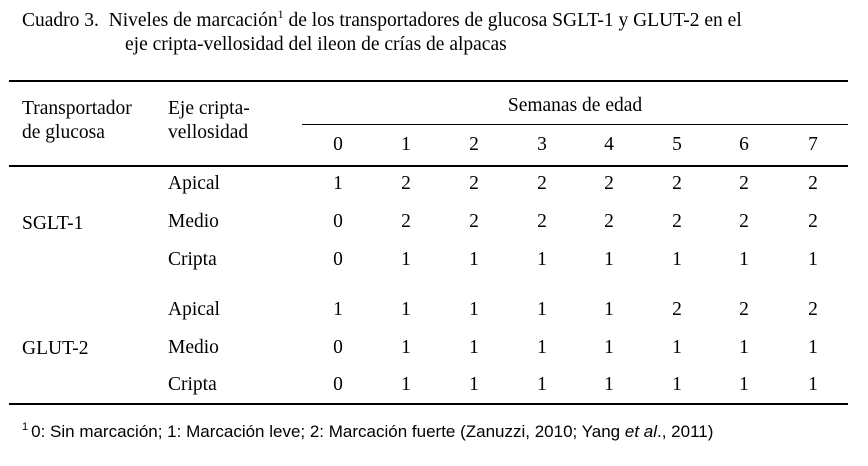  What do you see at coordinates (209, 121) in the screenshot?
I see `column-header-eje: Eje cripta- vellosidad` at bounding box center [209, 121].